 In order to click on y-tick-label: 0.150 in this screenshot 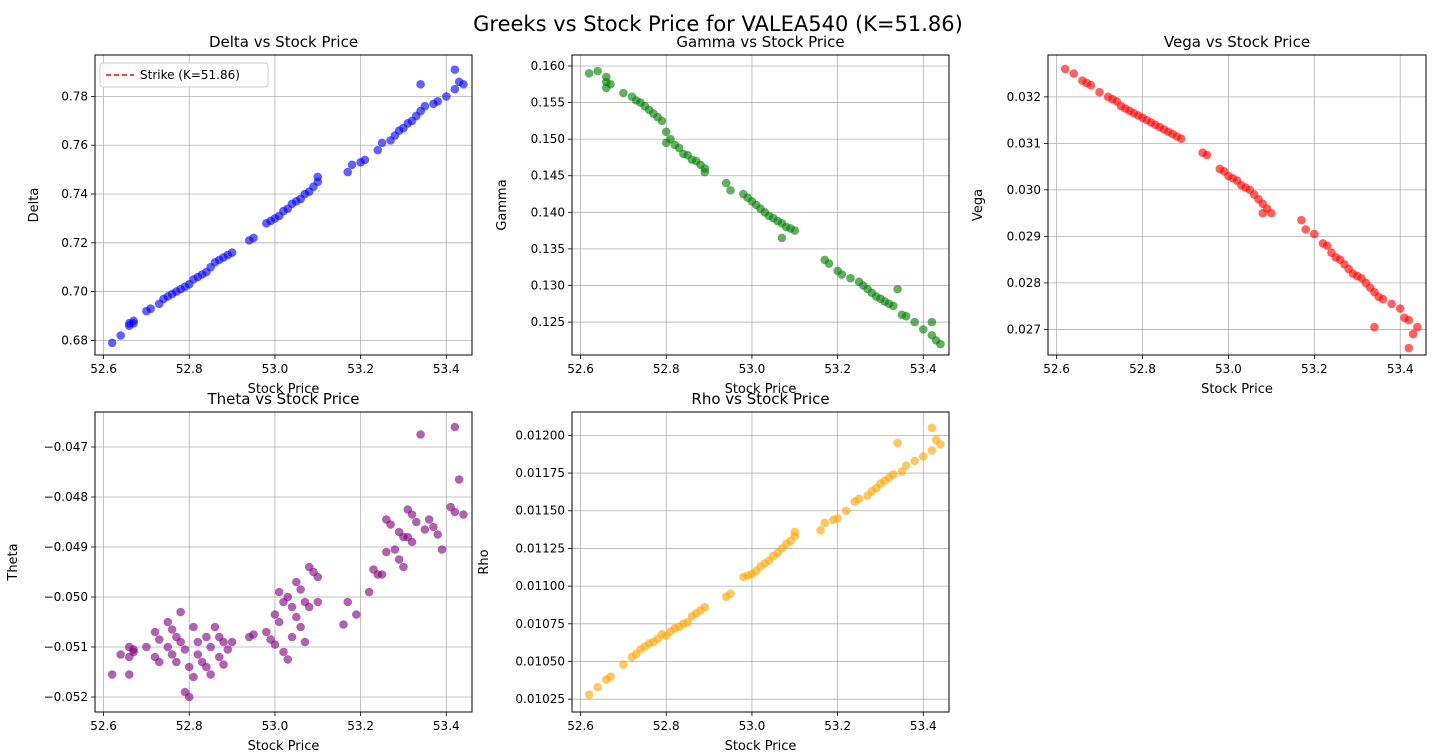, I will do `click(548, 139)`.